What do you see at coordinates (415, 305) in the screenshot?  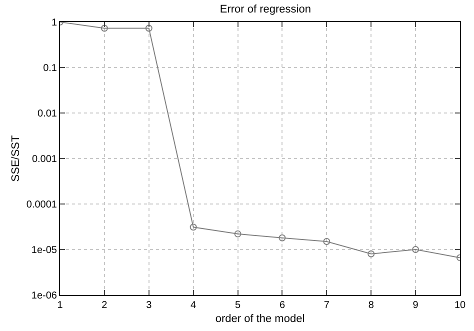 I see `x-tick-label: 9` at bounding box center [415, 305].